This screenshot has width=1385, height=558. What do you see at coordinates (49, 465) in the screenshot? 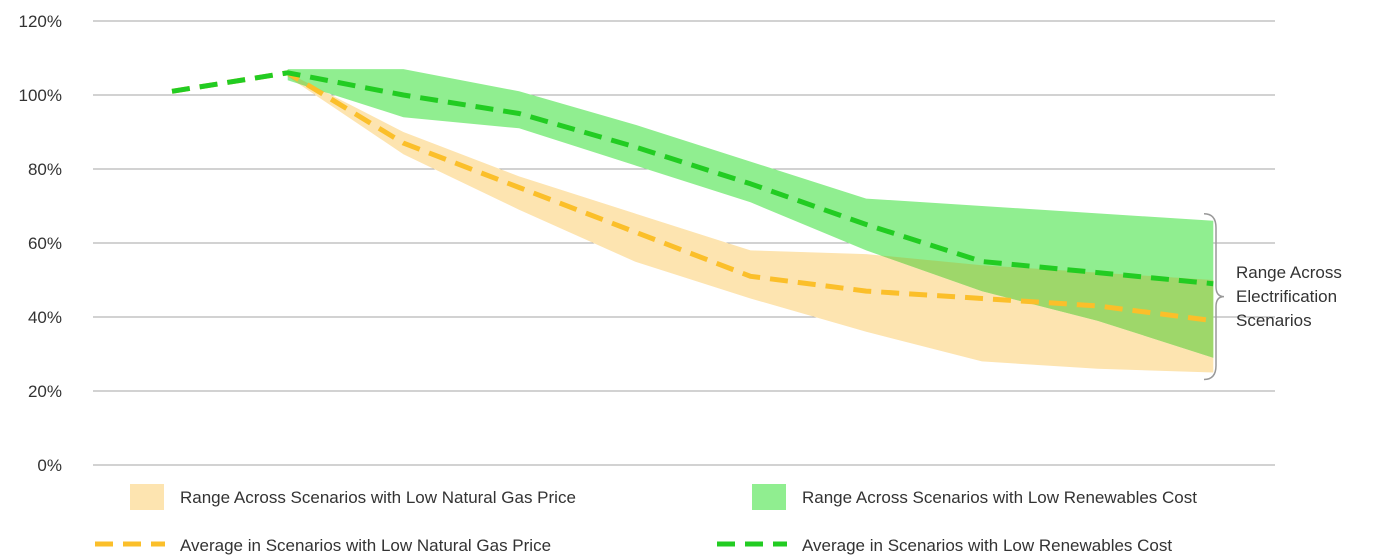
I see `y-tick-label: 0%` at bounding box center [49, 465].